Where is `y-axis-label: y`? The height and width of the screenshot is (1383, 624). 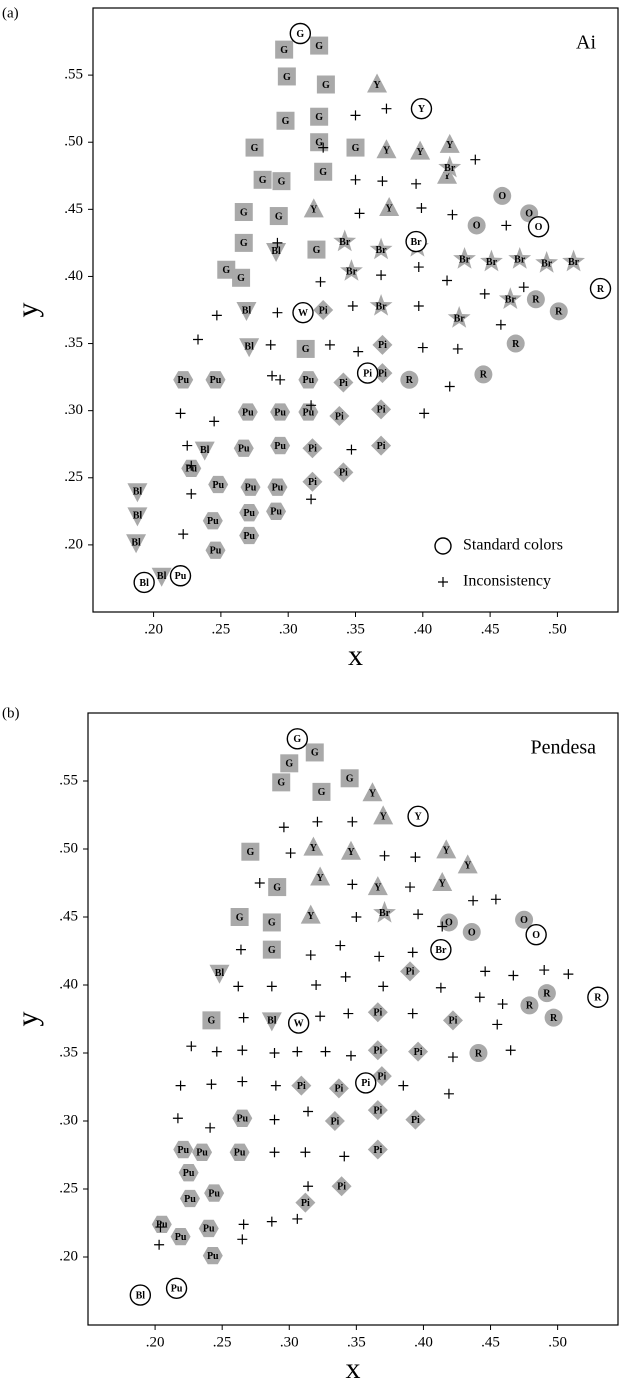 y-axis-label: y is located at coordinates (27, 1019).